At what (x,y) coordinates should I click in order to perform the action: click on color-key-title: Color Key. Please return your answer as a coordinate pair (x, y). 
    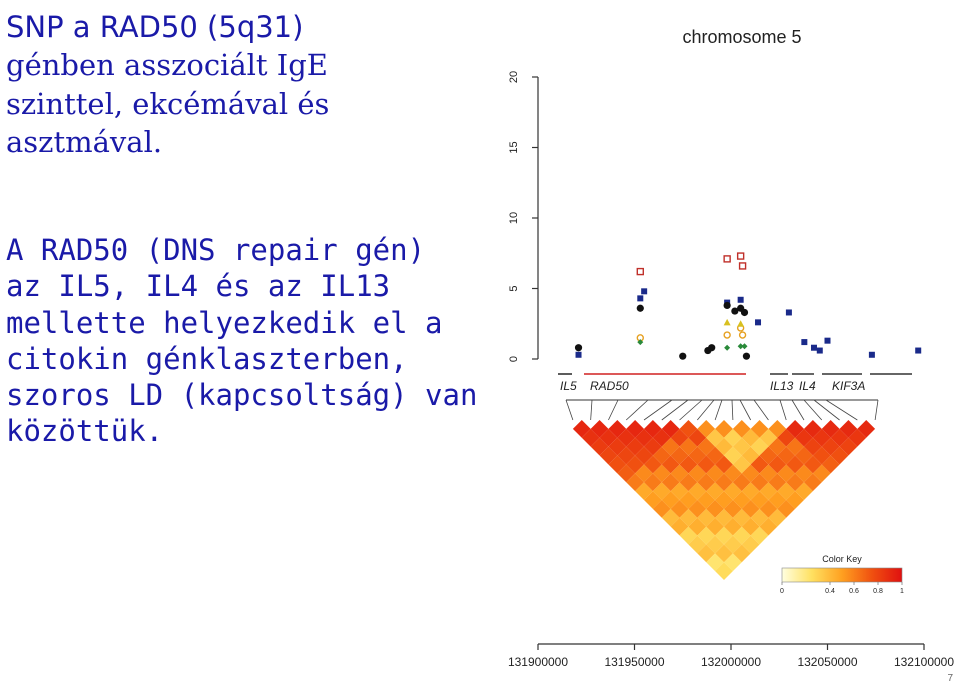
    Looking at the image, I should click on (842, 559).